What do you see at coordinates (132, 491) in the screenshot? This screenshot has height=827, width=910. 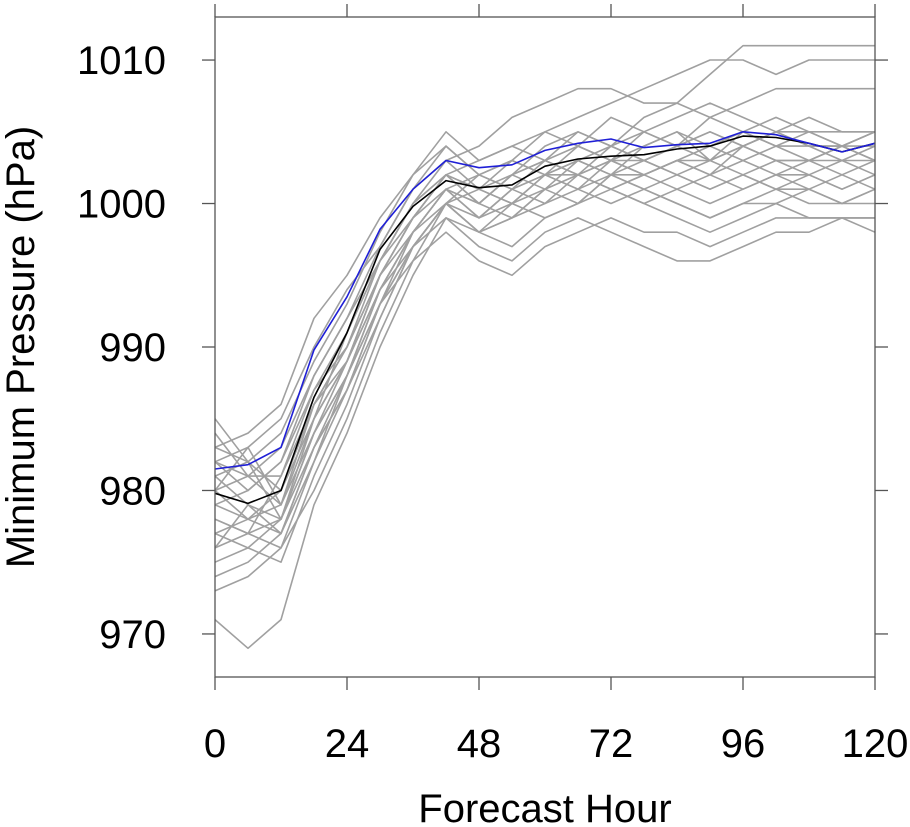 I see `y-tick-label-980: 980` at bounding box center [132, 491].